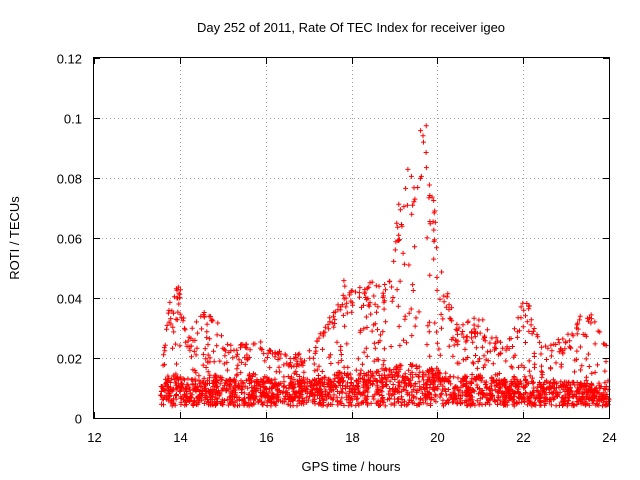 The height and width of the screenshot is (480, 640). I want to click on y-tick-label: 0.08, so click(69, 179).